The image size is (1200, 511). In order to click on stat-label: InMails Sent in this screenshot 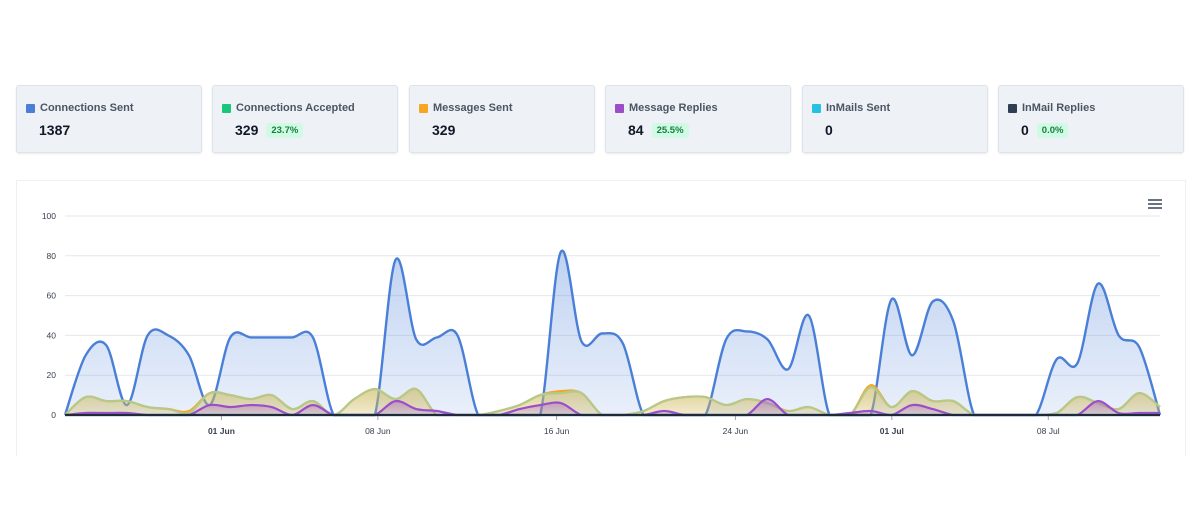, I will do `click(858, 108)`.